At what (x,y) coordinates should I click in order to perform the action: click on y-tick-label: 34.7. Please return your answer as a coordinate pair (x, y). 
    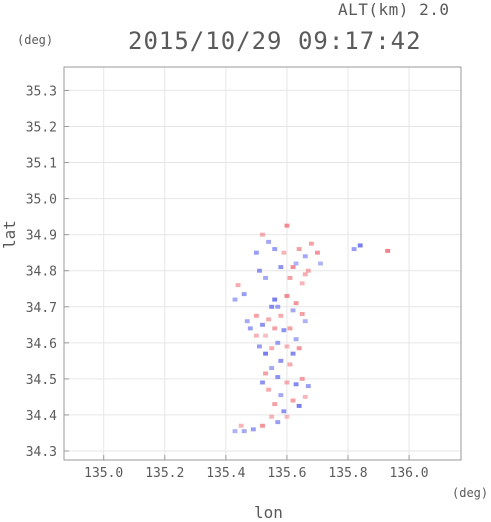
    Looking at the image, I should click on (41, 308).